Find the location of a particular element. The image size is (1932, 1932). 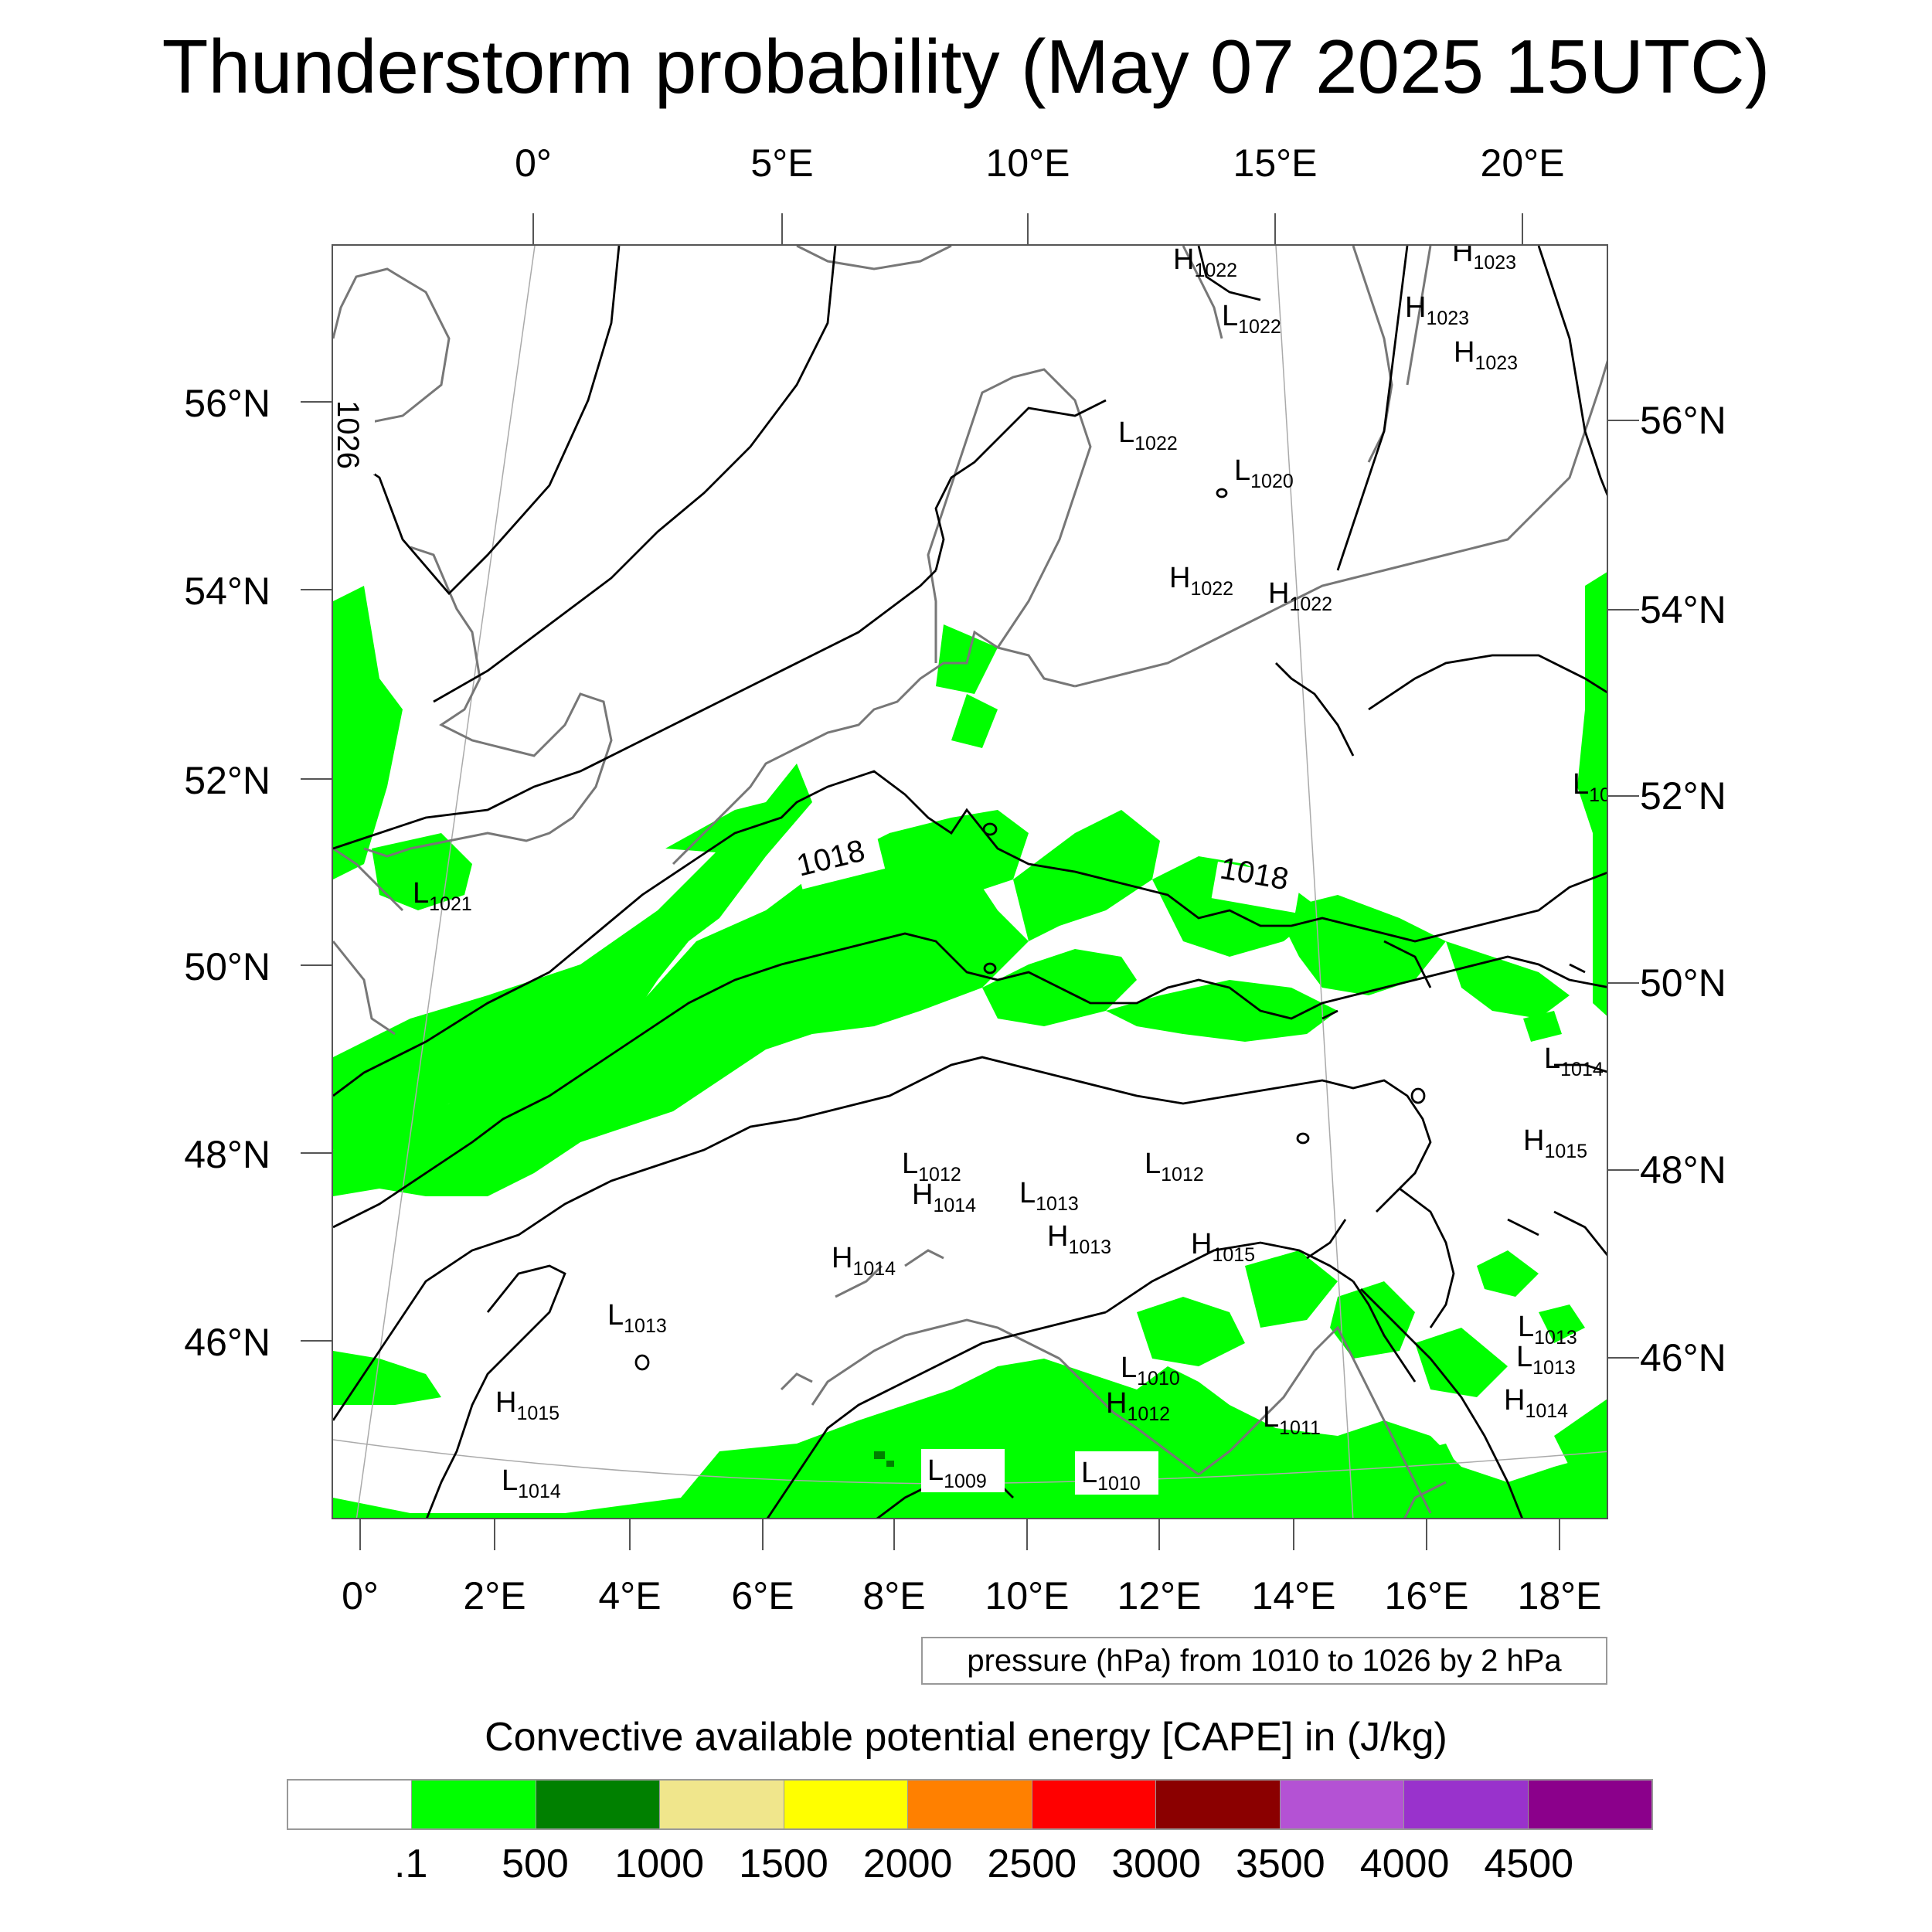

right-lat-label: 48°N is located at coordinates (1683, 1170).